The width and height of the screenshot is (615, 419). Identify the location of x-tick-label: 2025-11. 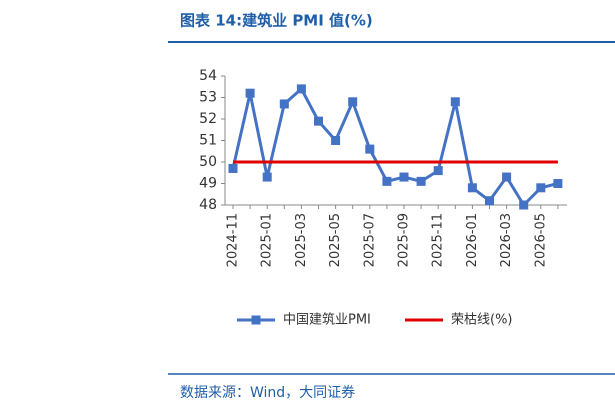
(438, 240).